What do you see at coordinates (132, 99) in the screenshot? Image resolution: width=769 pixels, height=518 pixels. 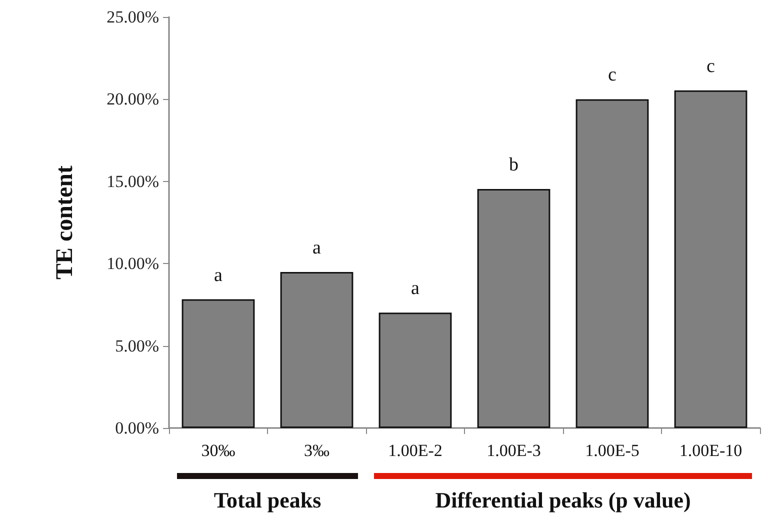 I see `y-tick-label: 20.00%` at bounding box center [132, 99].